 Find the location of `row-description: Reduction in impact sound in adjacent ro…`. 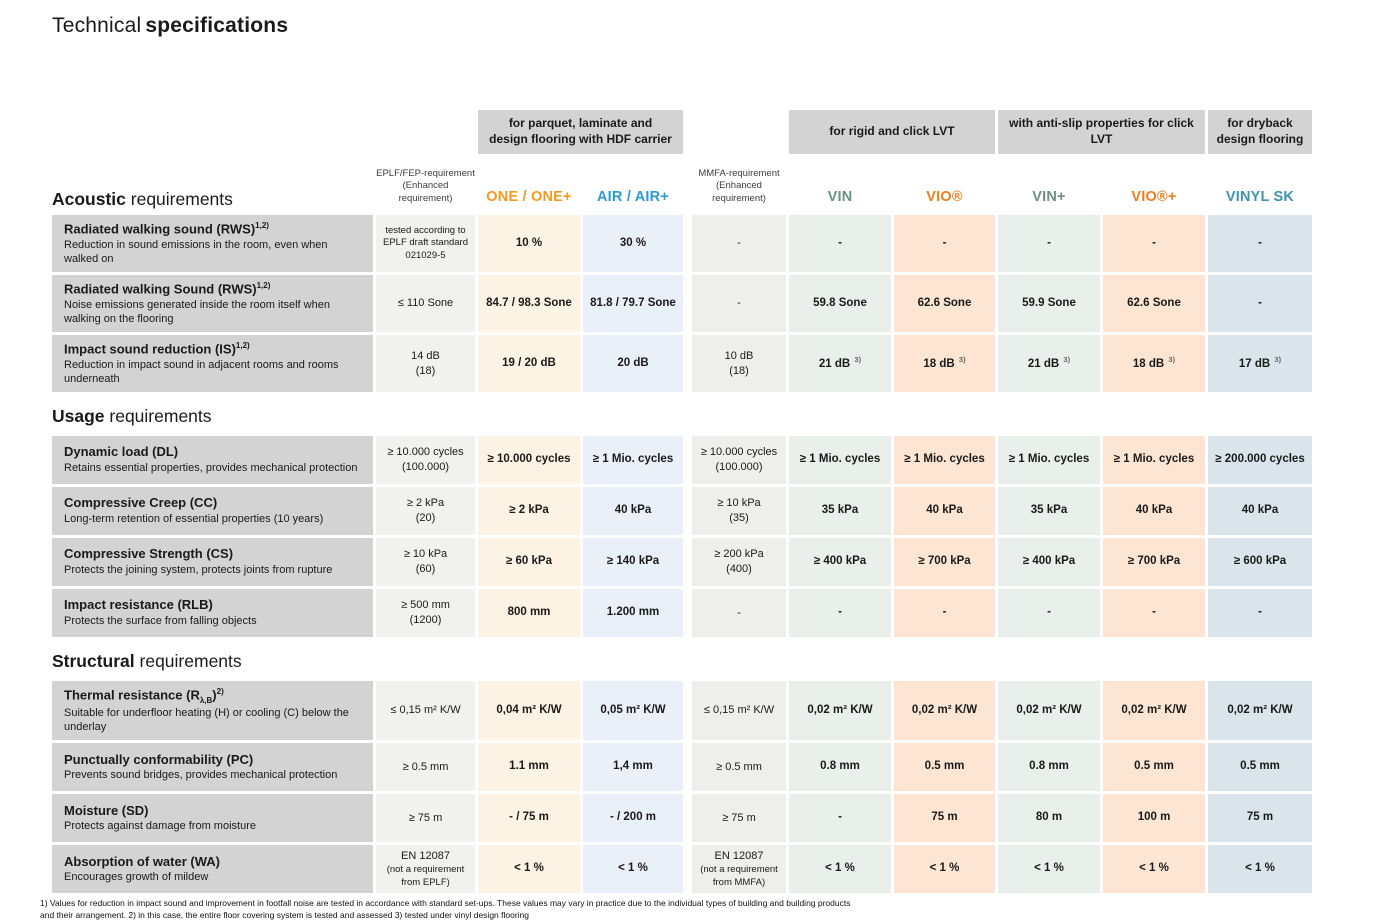

row-description: Reduction in impact sound in adjacent ro… is located at coordinates (201, 372).